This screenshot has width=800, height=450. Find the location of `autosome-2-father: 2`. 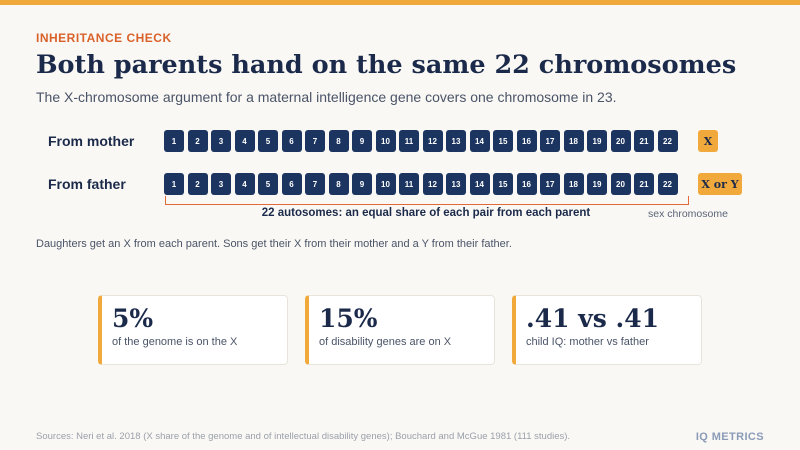

autosome-2-father: 2 is located at coordinates (197, 184).